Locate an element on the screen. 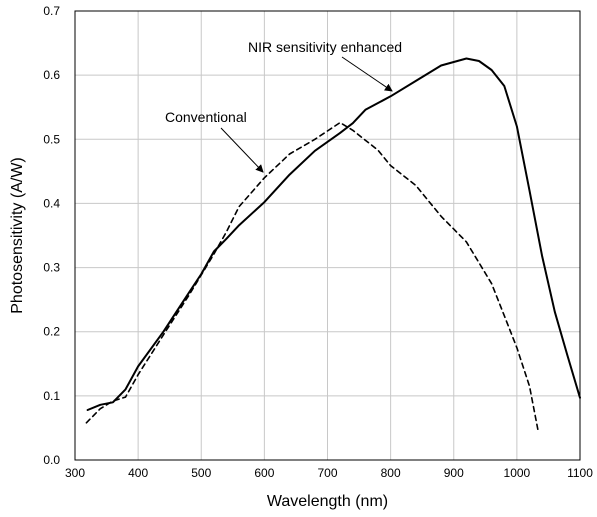 The width and height of the screenshot is (597, 517). y-tick-label: 0.5 is located at coordinates (51, 139).